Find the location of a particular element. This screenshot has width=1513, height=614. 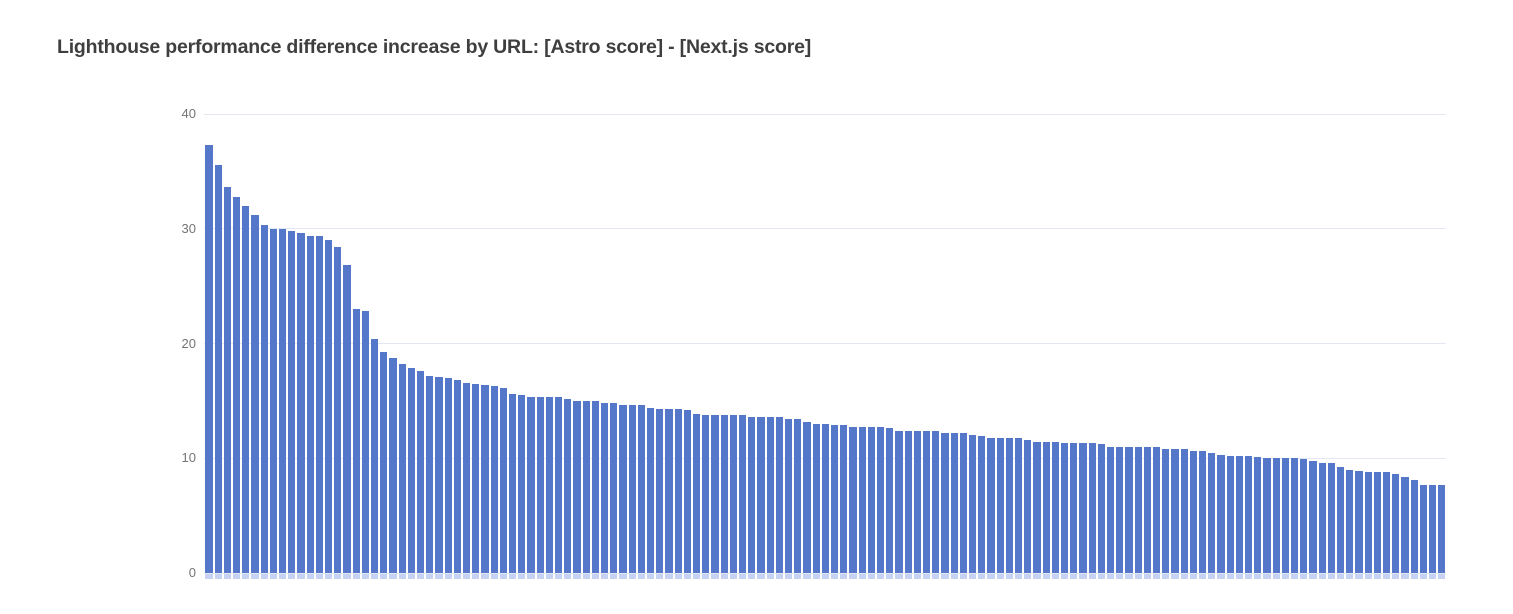

y-axis-tick-label: 0 is located at coordinates (192, 572).